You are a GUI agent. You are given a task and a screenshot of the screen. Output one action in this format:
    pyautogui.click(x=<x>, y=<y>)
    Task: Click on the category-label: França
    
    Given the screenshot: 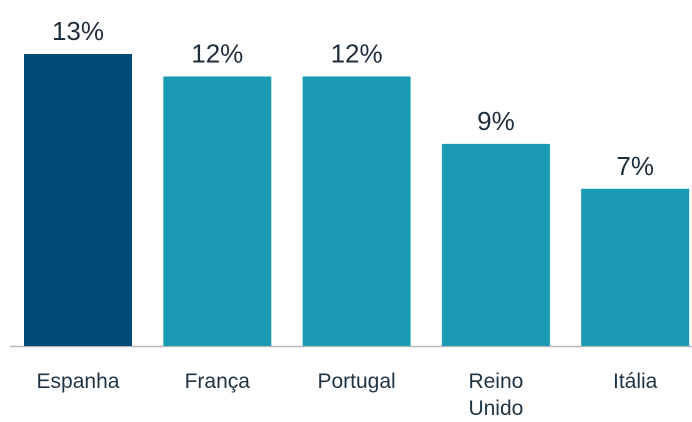 What is the action you would take?
    pyautogui.click(x=217, y=381)
    